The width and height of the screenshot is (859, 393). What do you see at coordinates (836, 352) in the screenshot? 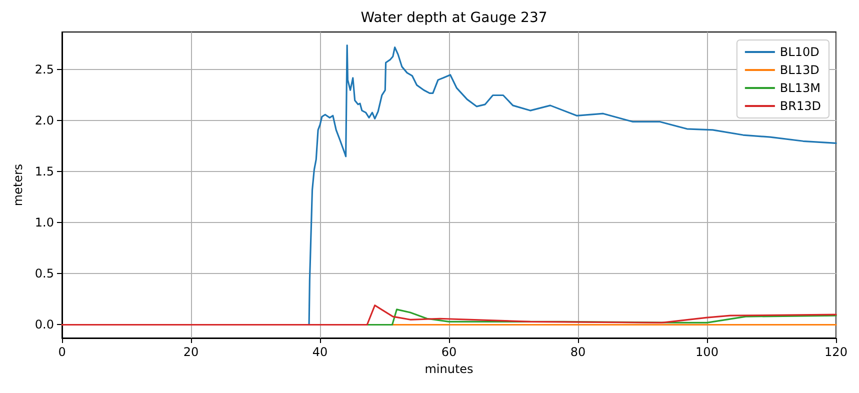
I see `x-tick-label: 120` at bounding box center [836, 352].